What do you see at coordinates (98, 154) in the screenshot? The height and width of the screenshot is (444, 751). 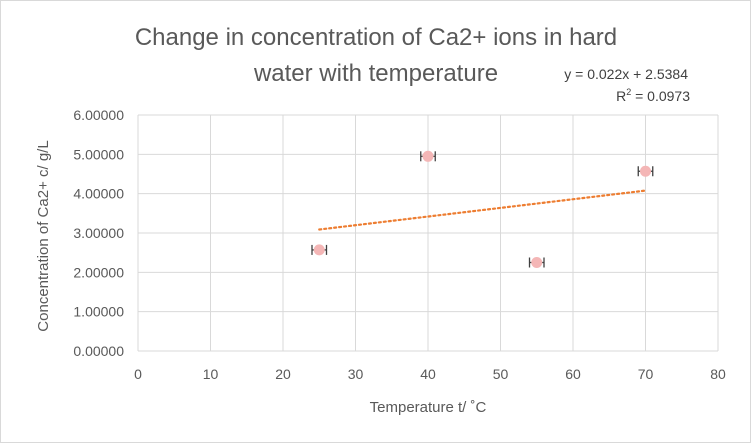 I see `y-tick-label: 5.00000` at bounding box center [98, 154].